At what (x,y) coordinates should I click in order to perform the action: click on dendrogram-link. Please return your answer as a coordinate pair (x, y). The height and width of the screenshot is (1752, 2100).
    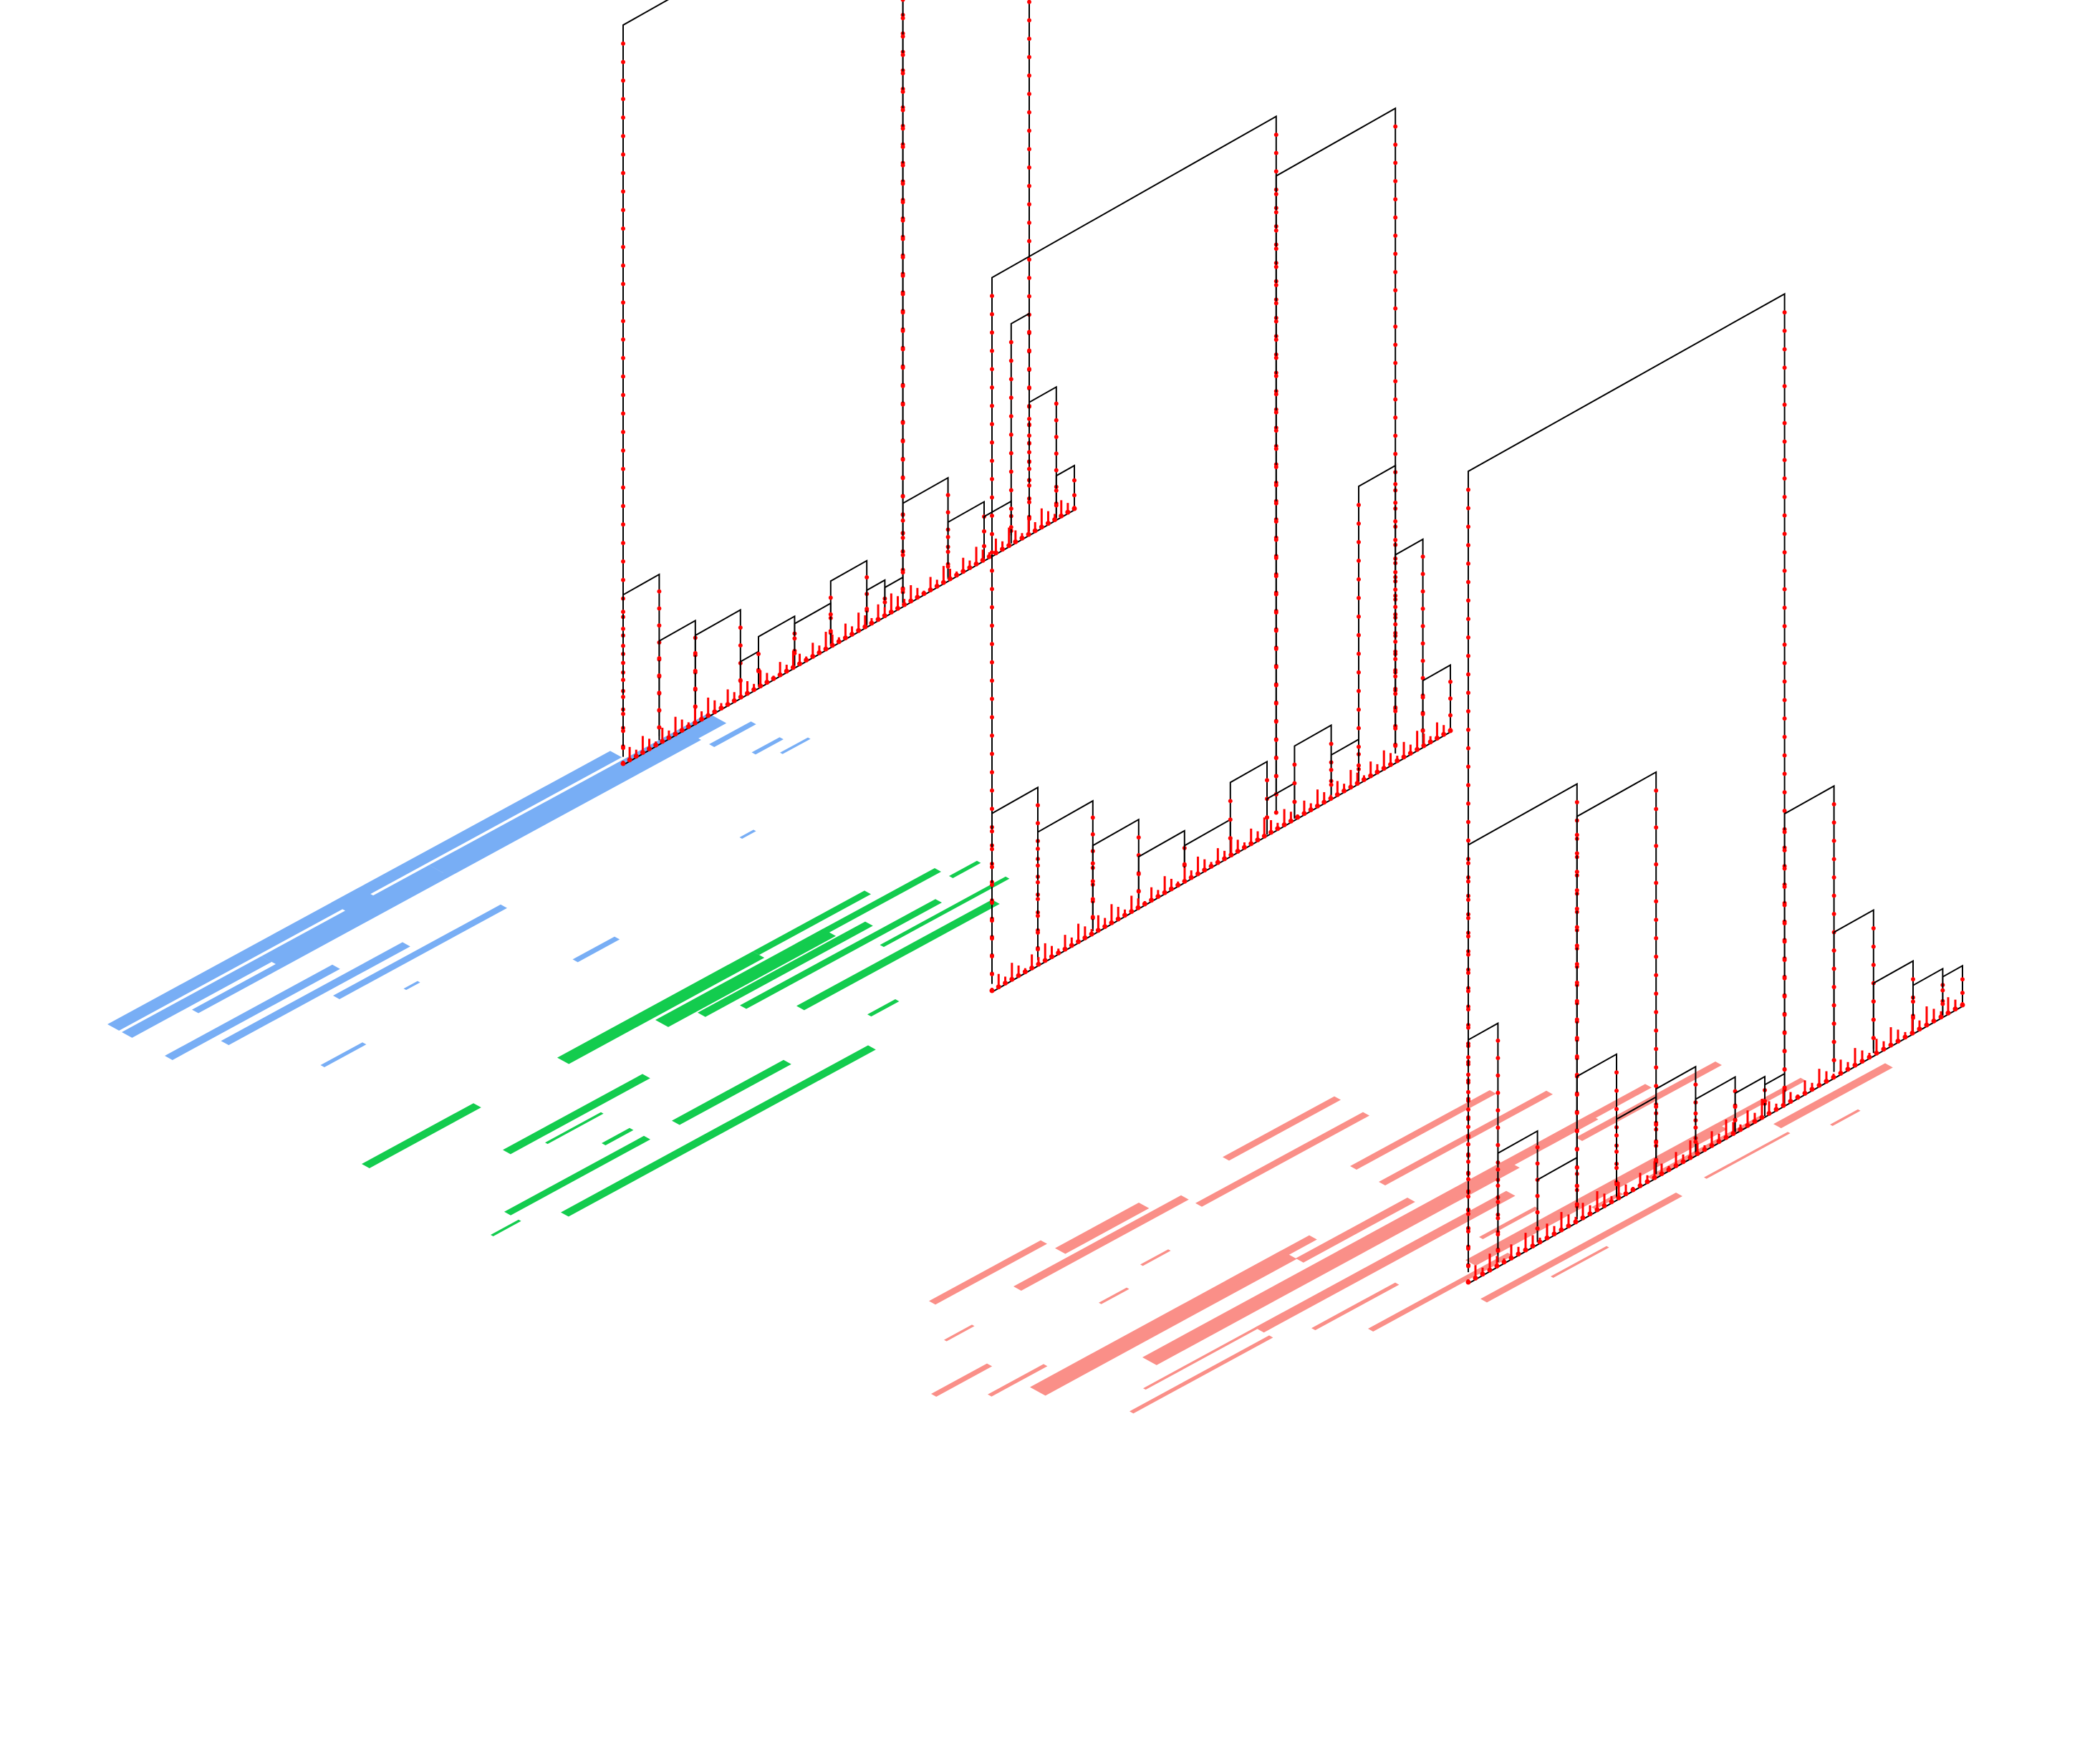
    Looking at the image, I should click on (998, 529).